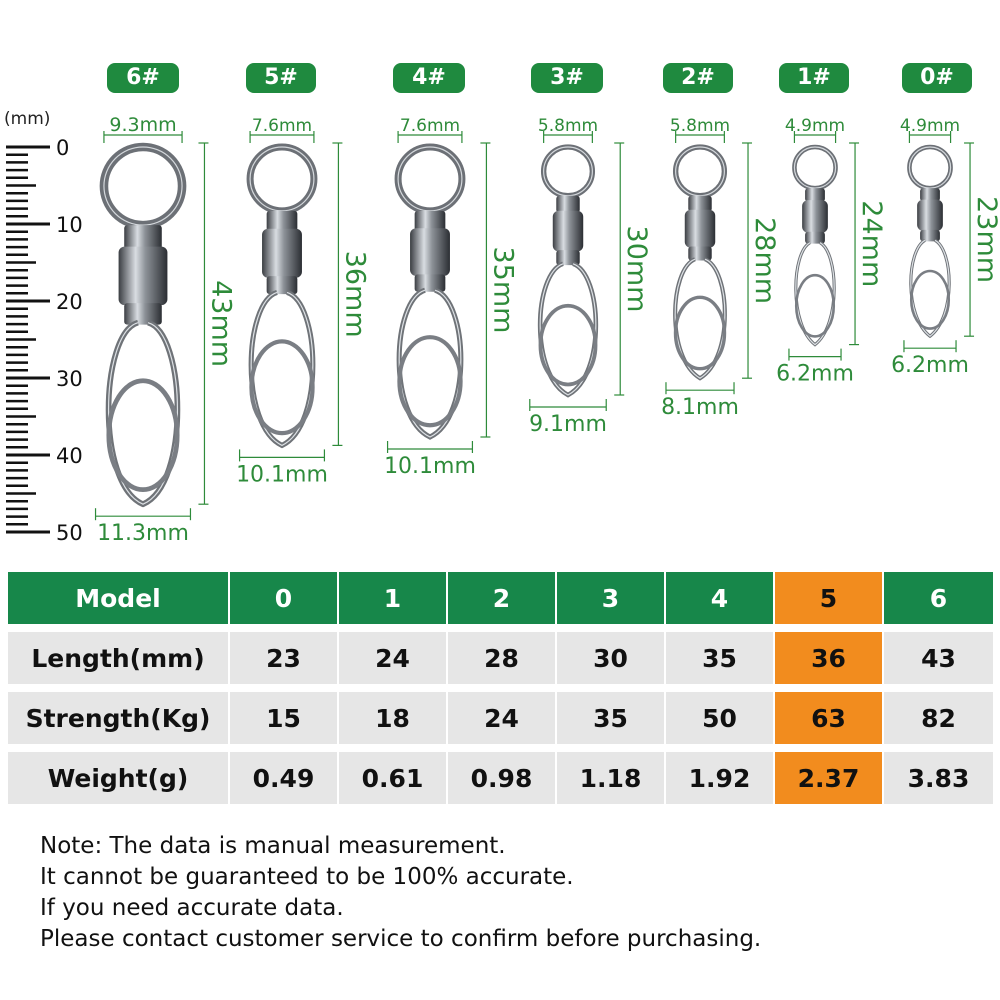  Describe the element at coordinates (281, 78) in the screenshot. I see `size-badge-1: 5#` at that location.